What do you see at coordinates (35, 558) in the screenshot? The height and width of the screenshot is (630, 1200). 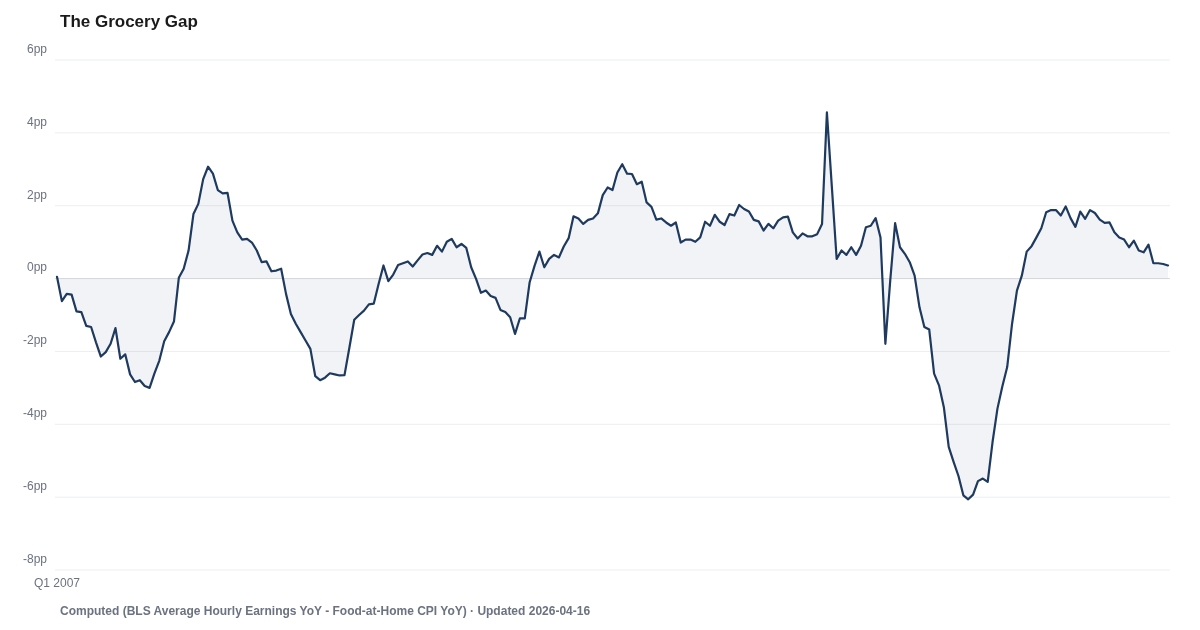 I see `y-tick-label: -8pp` at bounding box center [35, 558].